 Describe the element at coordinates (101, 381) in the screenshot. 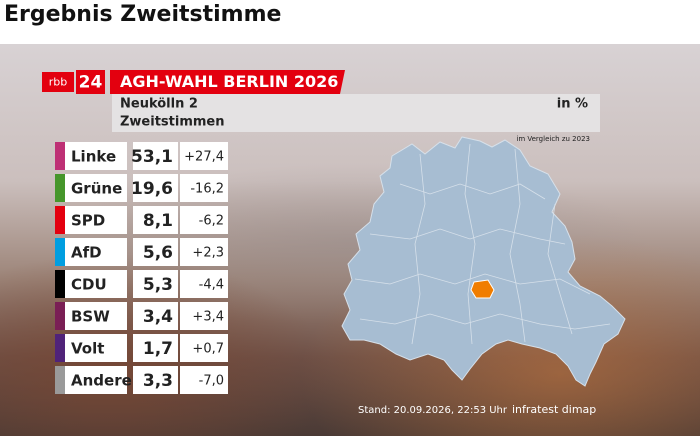

I see `party-name: Andere` at that location.